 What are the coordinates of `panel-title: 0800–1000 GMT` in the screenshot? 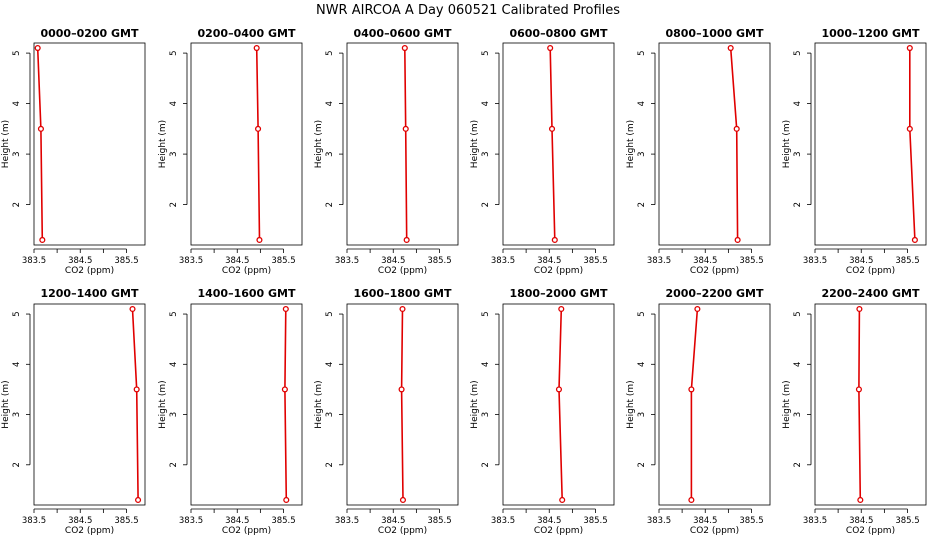 It's located at (714, 33).